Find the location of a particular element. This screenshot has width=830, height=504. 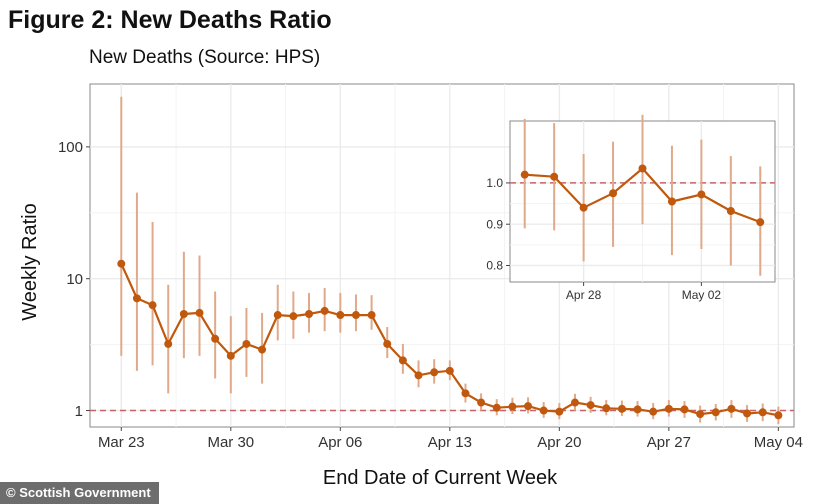

x-tick-label: May 04 is located at coordinates (778, 442).